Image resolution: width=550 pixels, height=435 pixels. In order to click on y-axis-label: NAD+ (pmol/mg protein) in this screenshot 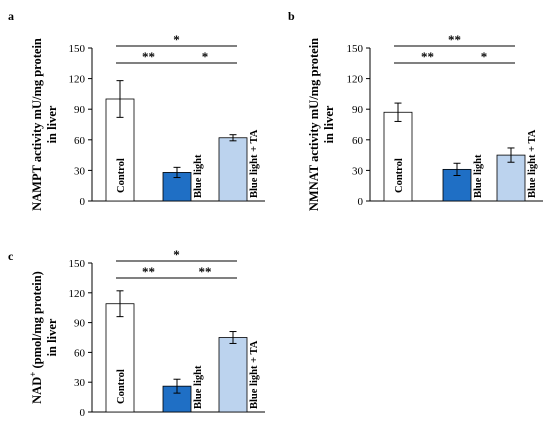, I will do `click(36, 337)`.